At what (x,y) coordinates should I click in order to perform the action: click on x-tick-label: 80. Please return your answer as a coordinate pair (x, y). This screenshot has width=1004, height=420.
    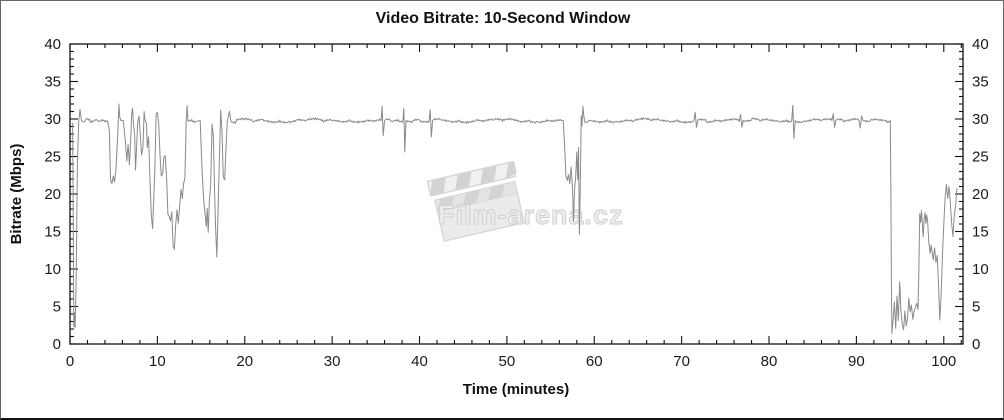
    Looking at the image, I should click on (769, 361).